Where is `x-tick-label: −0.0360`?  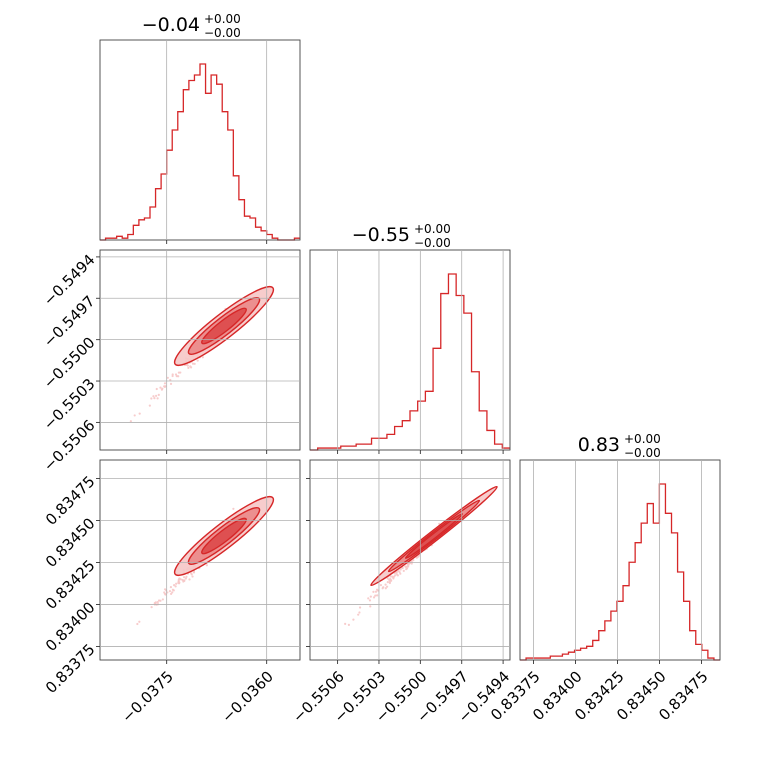 x-tick-label: −0.0360 is located at coordinates (247, 697).